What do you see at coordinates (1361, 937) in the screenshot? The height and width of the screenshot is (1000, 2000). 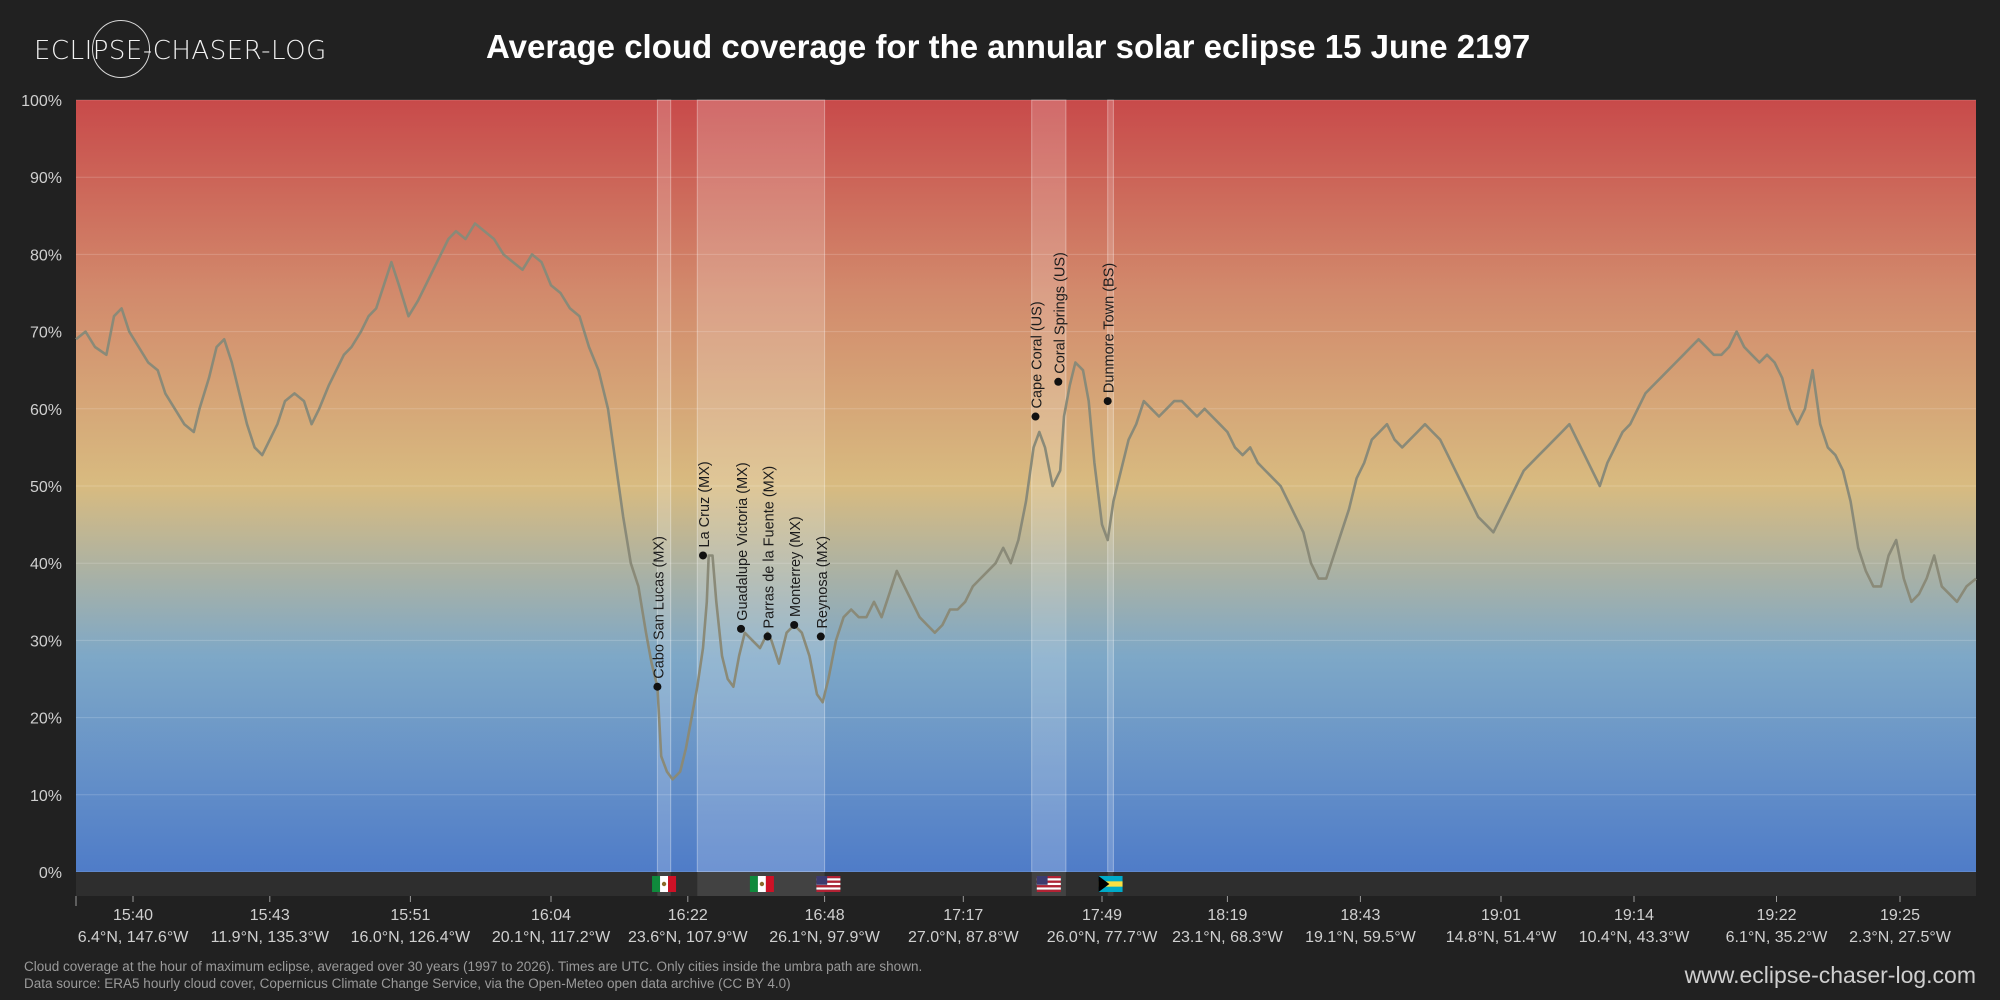 I see `x-tick-coordinates: 19.1°N, 59.5°W` at bounding box center [1361, 937].